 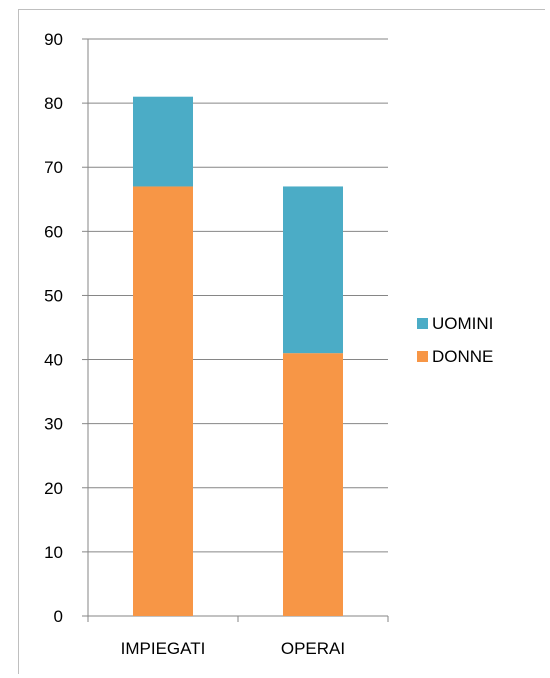 I want to click on y-tick-label: 60, so click(x=53, y=231).